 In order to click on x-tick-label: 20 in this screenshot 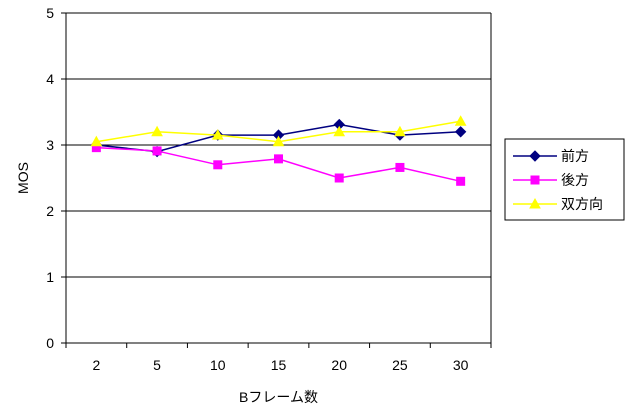, I will do `click(339, 365)`.